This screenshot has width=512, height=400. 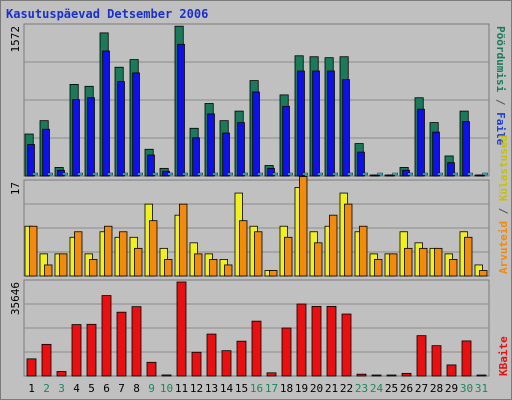 I want to click on x-tick-label: 2, so click(x=46, y=388).